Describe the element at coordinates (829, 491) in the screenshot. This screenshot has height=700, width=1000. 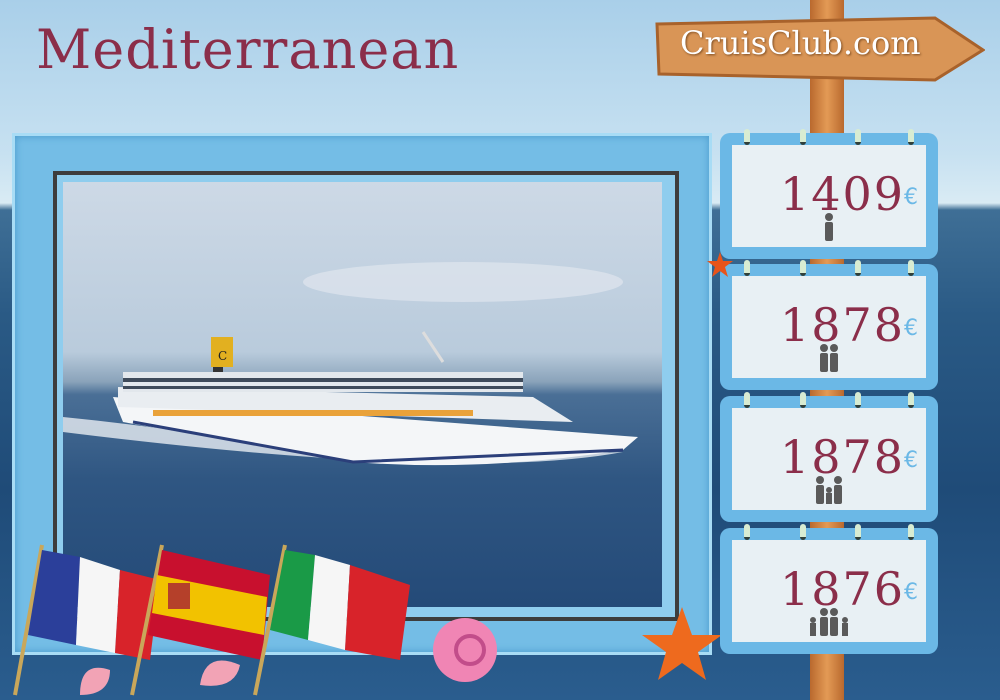
I see `adult-child-icon` at that location.